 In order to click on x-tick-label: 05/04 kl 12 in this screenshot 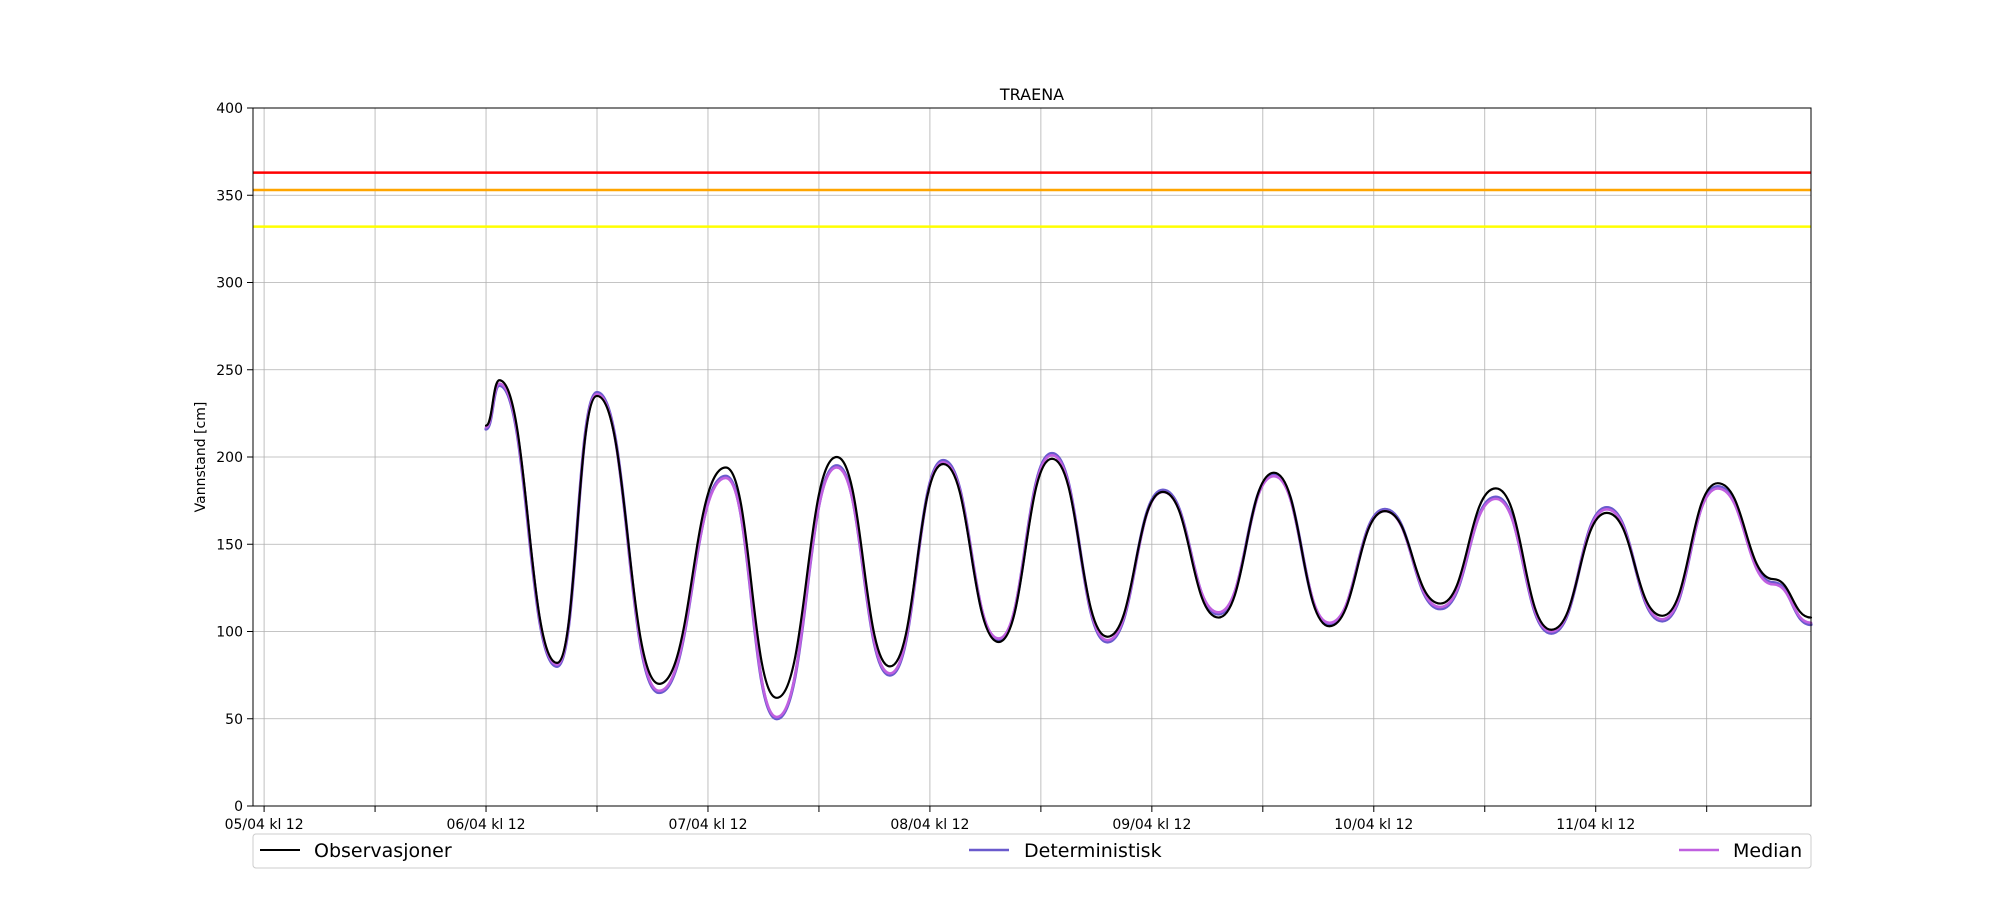, I will do `click(264, 825)`.